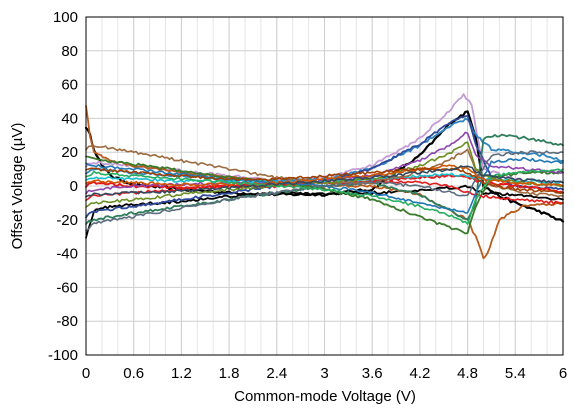 This screenshot has width=574, height=409. I want to click on y-tick-labels: -100 -80 -60 -40 -20 0 20 40 60 80 100, so click(63, 186).